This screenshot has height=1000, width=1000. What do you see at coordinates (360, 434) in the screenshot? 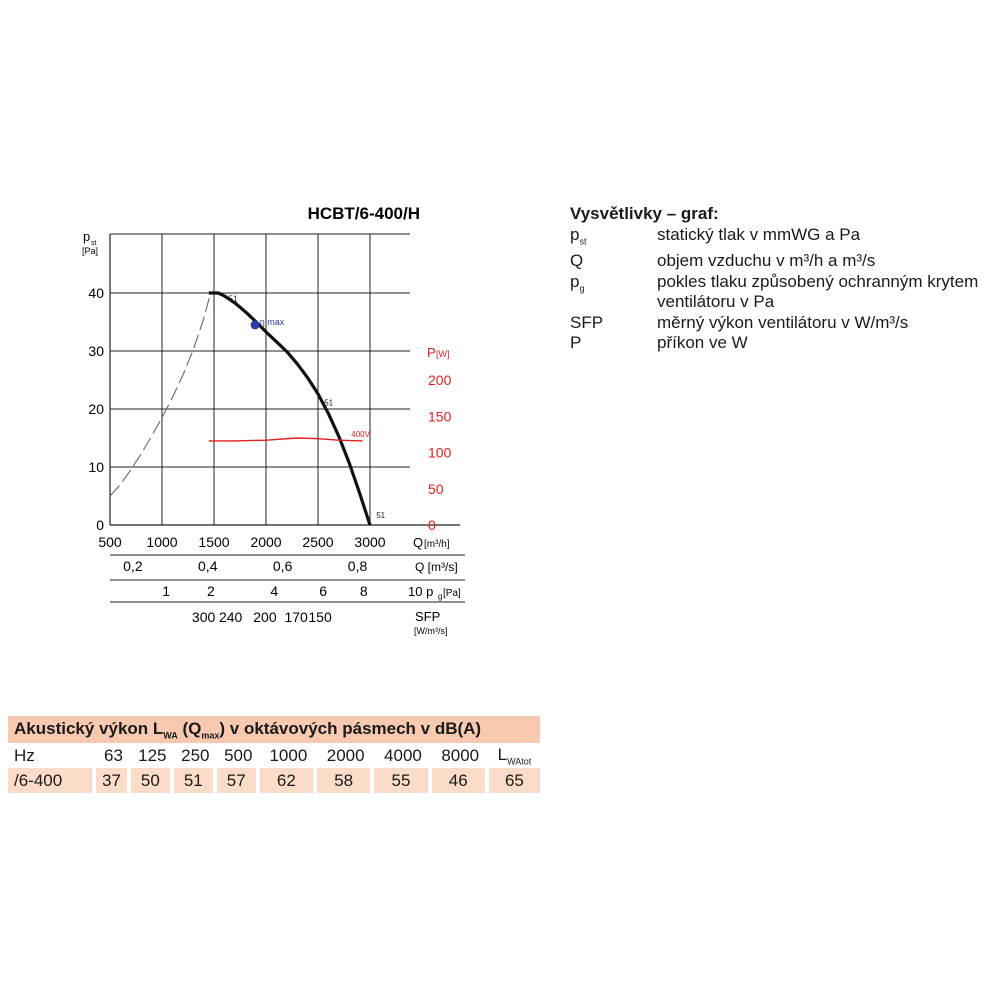
I see `curve-annotation: 400V` at bounding box center [360, 434].